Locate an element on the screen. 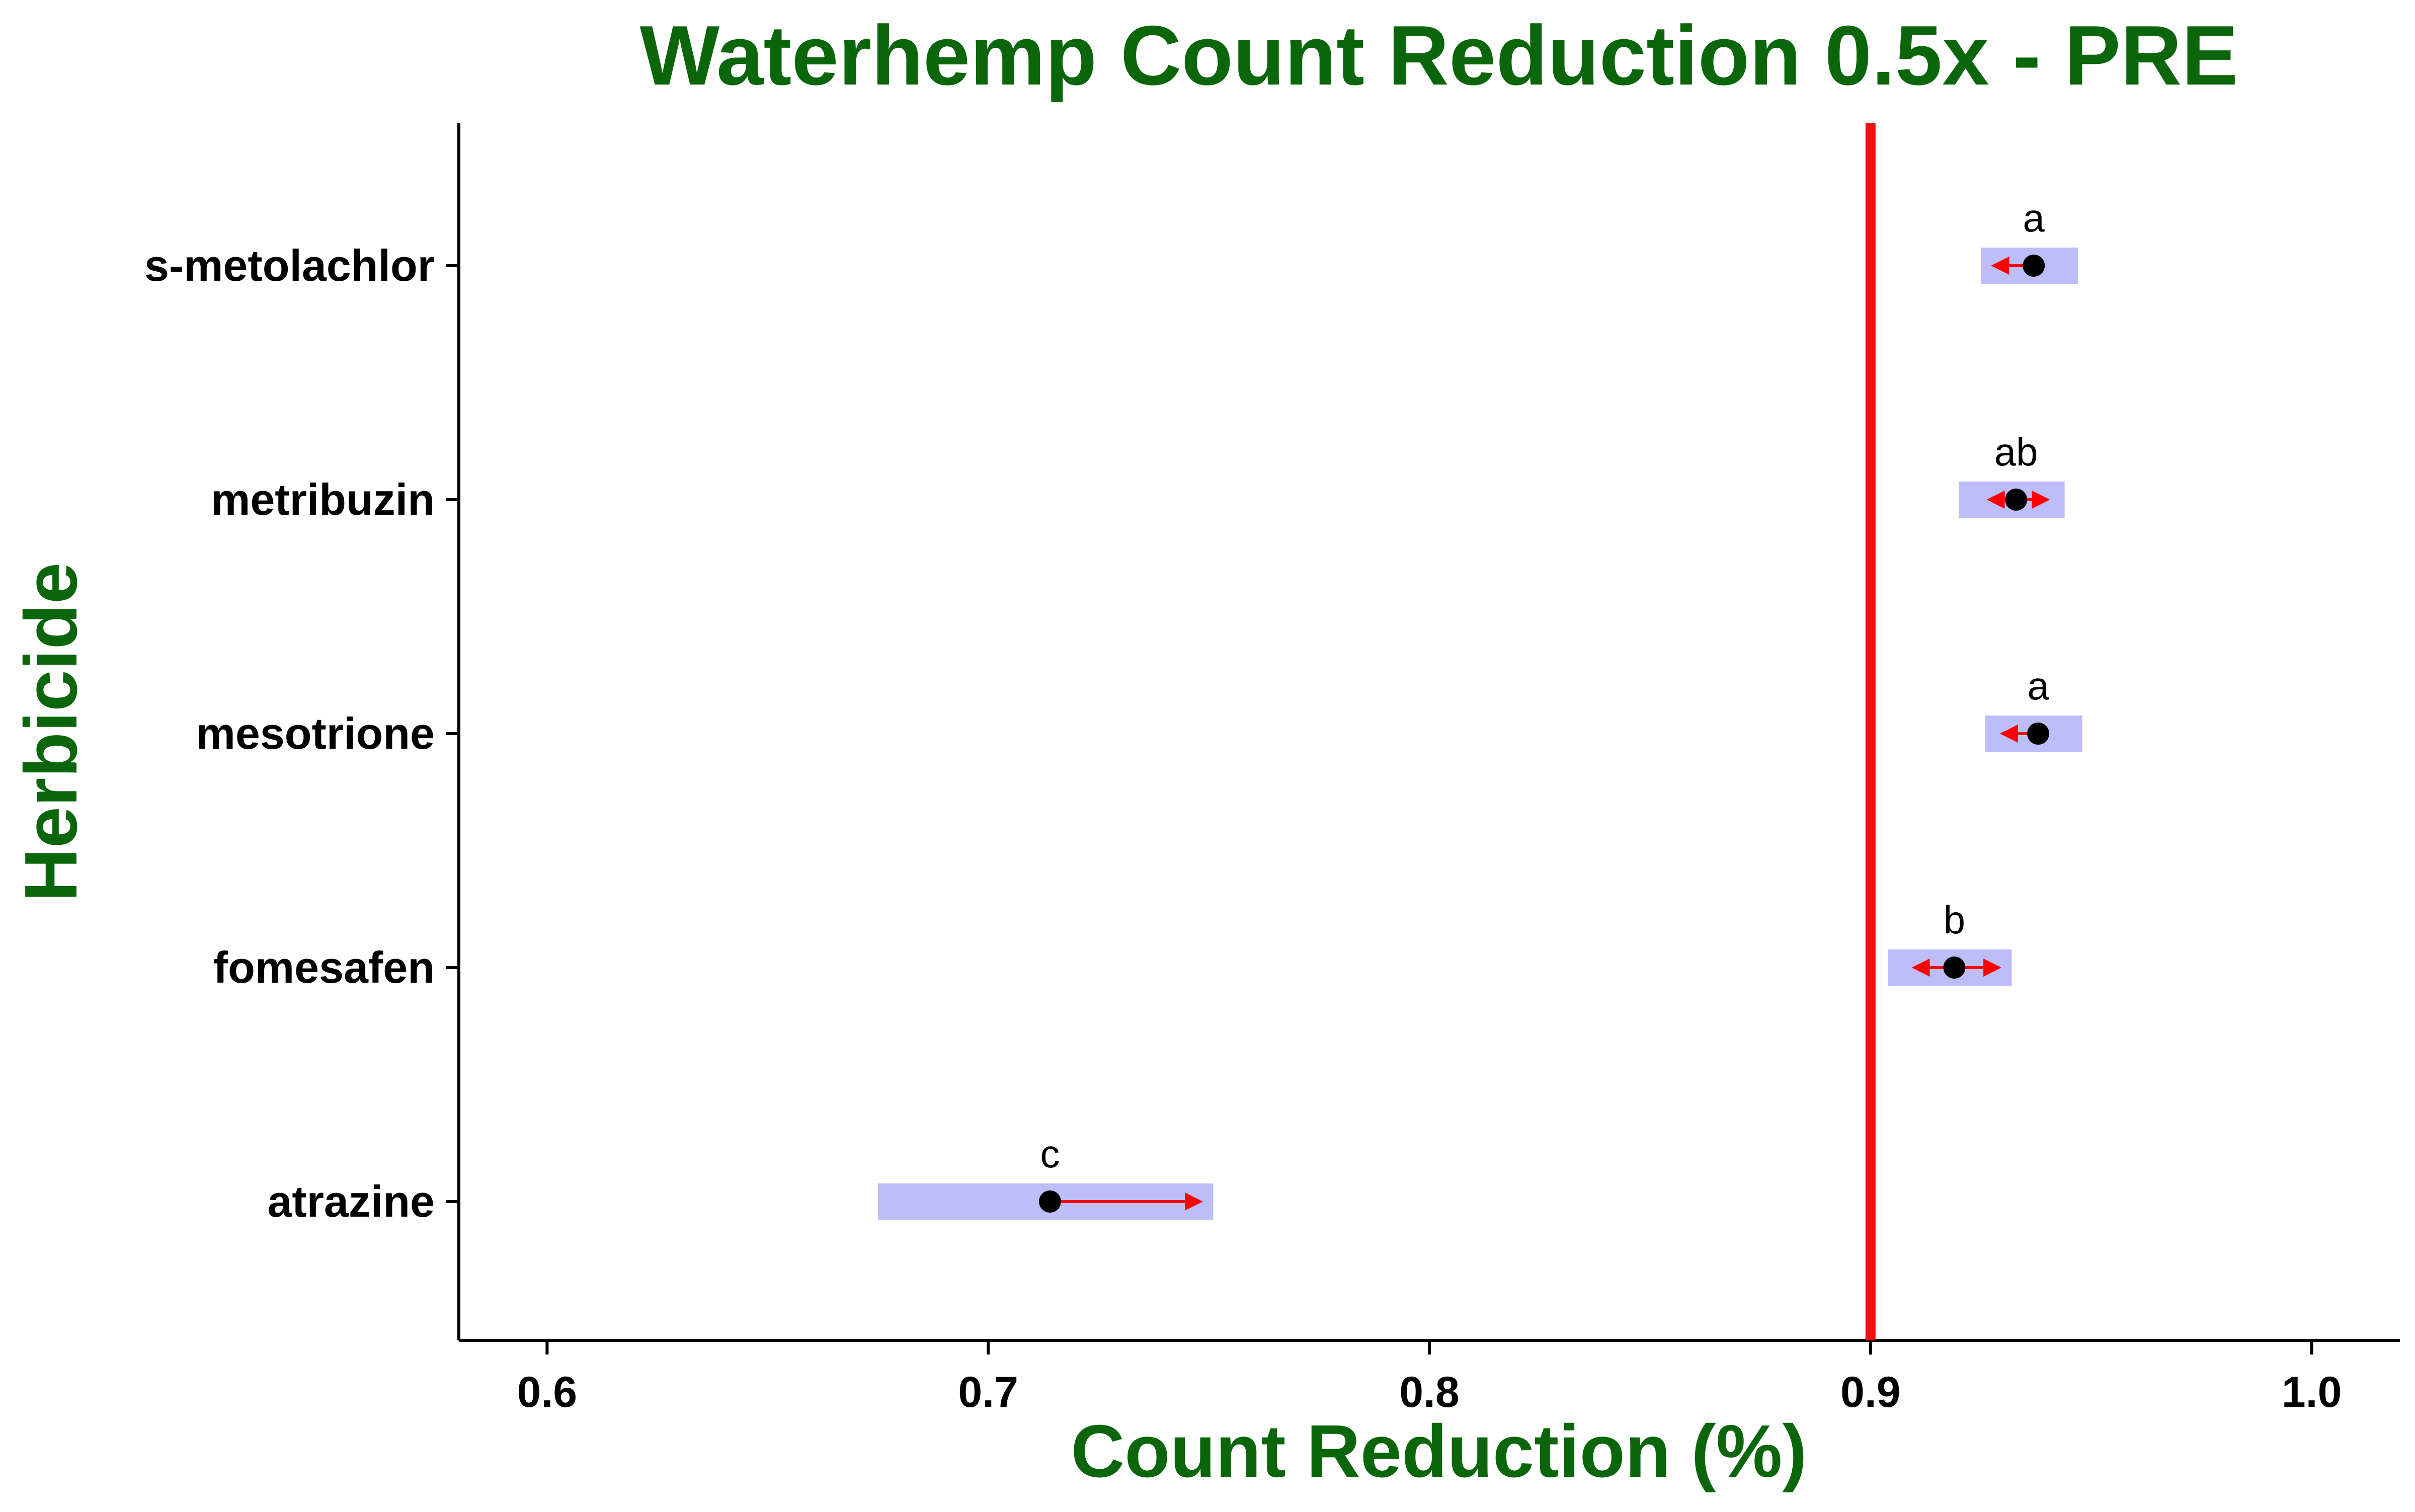  x-tick-label: 0.9 is located at coordinates (1870, 1392).